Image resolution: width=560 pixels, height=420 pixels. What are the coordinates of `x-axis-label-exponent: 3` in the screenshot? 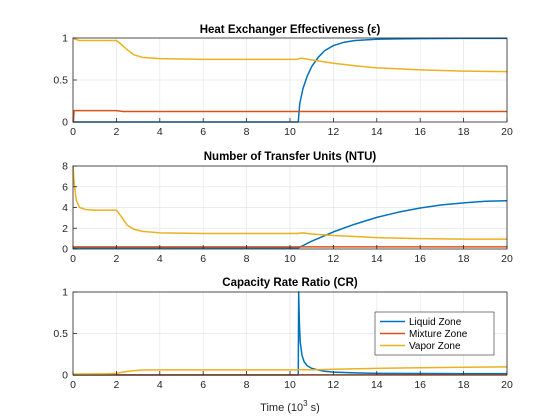 It's located at (305, 403).